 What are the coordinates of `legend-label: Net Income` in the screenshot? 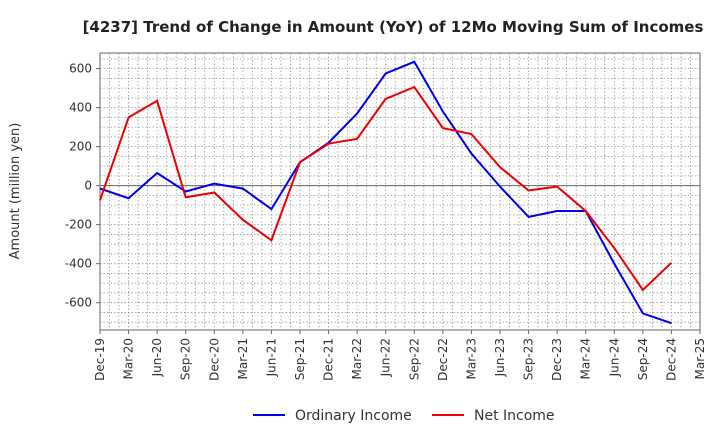 It's located at (514, 416).